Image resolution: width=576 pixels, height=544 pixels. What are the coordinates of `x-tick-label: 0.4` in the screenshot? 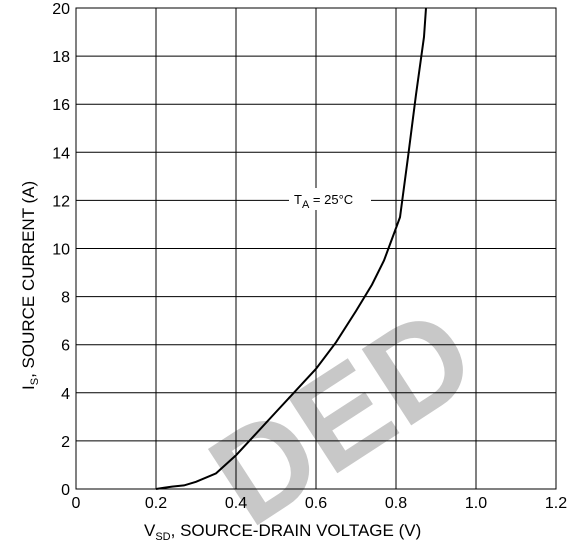 It's located at (236, 503).